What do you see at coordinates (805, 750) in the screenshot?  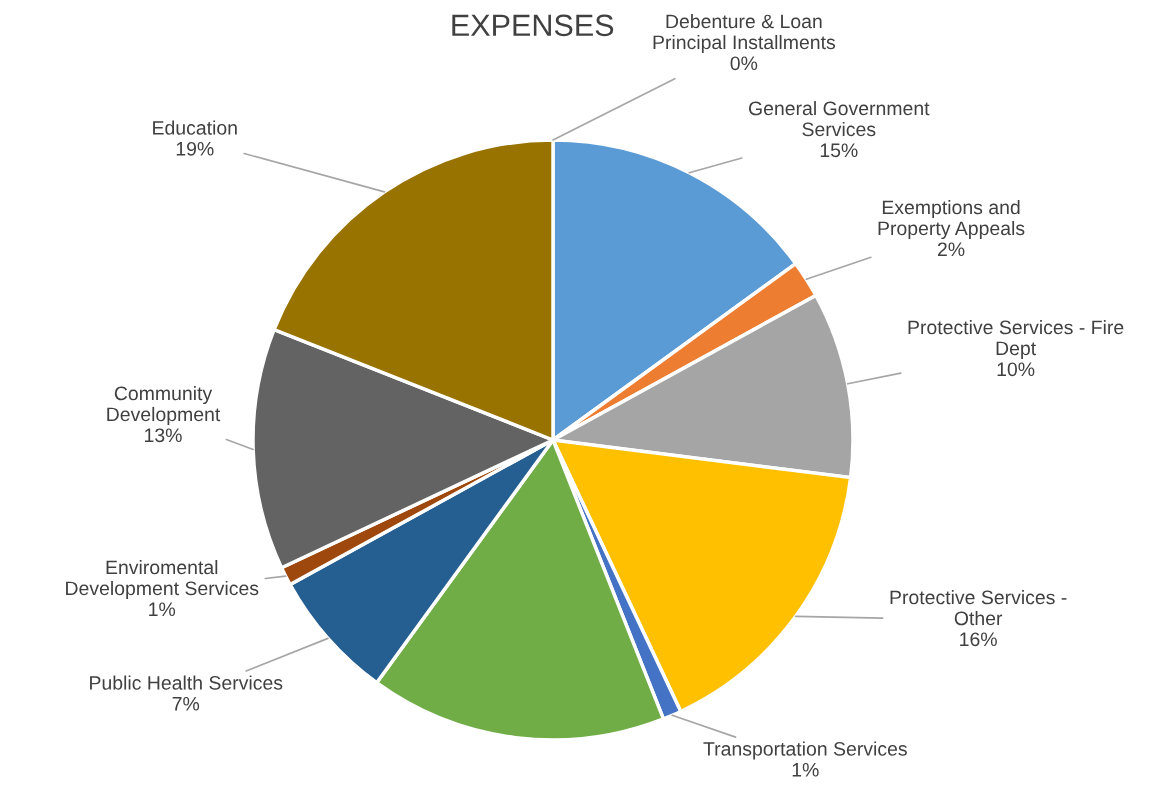 I see `slice-label: Transportation Services` at bounding box center [805, 750].